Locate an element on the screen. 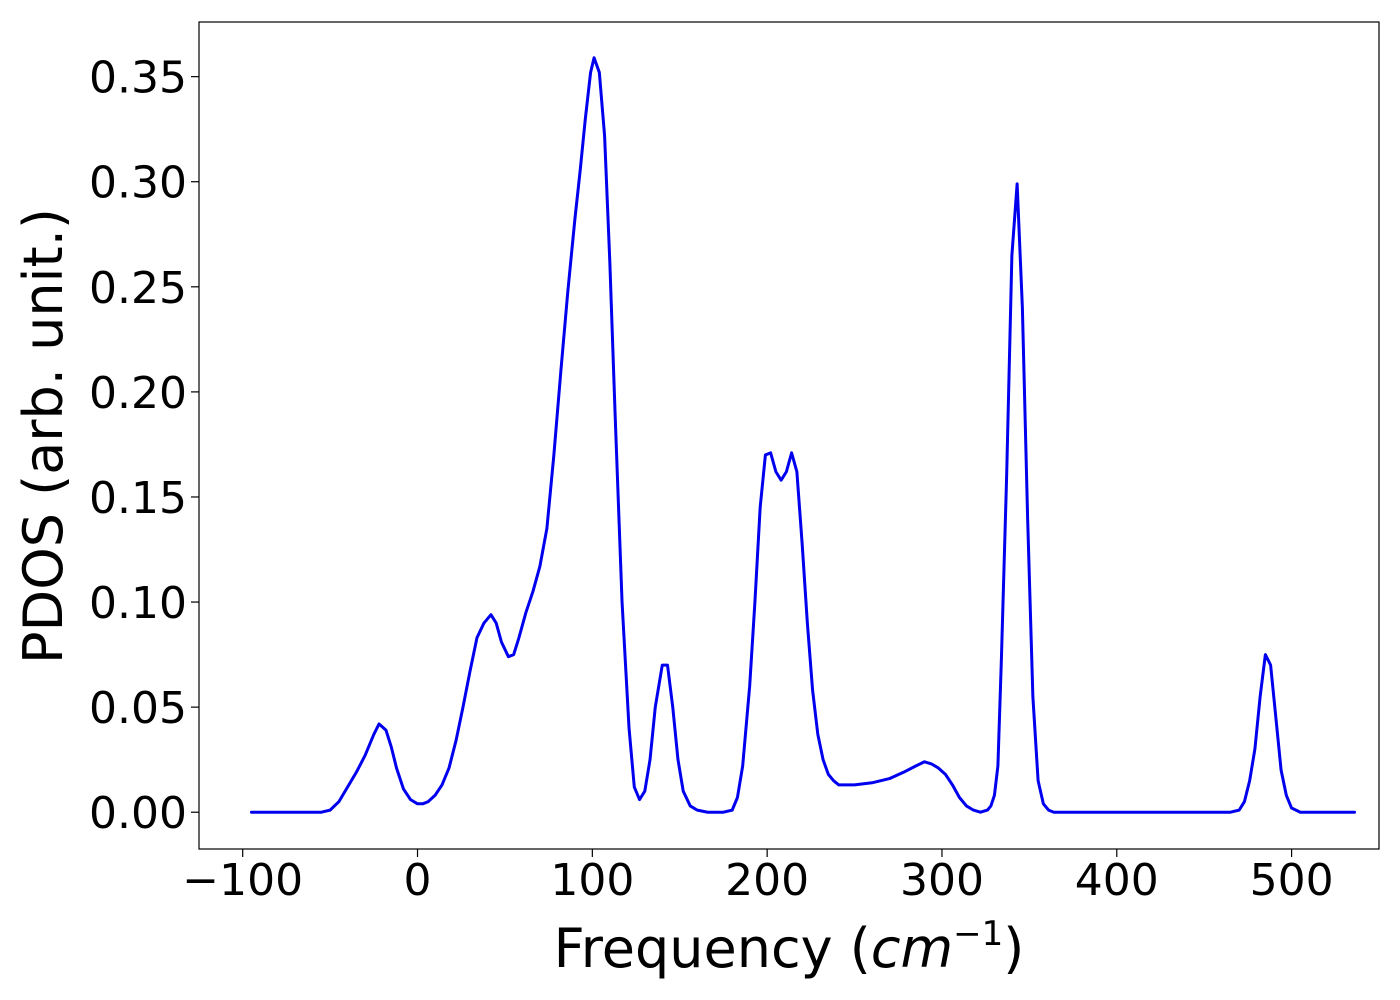  x-tick-label: 200 is located at coordinates (767, 880).